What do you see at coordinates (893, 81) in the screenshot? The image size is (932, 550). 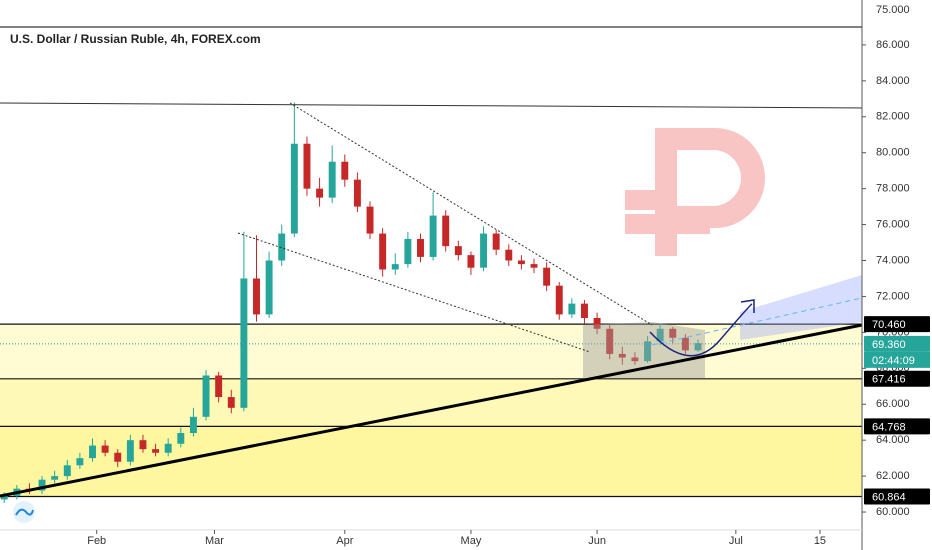 I see `y-tick-label: 84.000` at bounding box center [893, 81].